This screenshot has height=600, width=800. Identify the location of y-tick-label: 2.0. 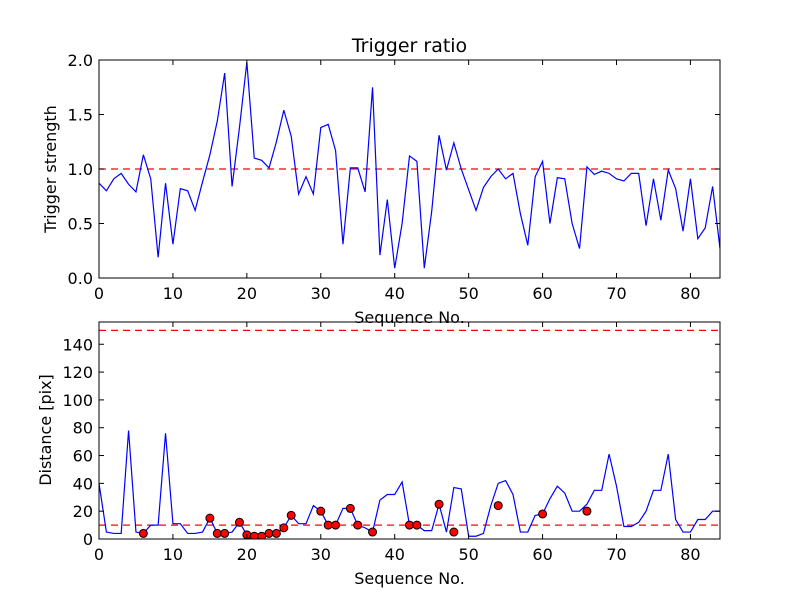
(80, 60).